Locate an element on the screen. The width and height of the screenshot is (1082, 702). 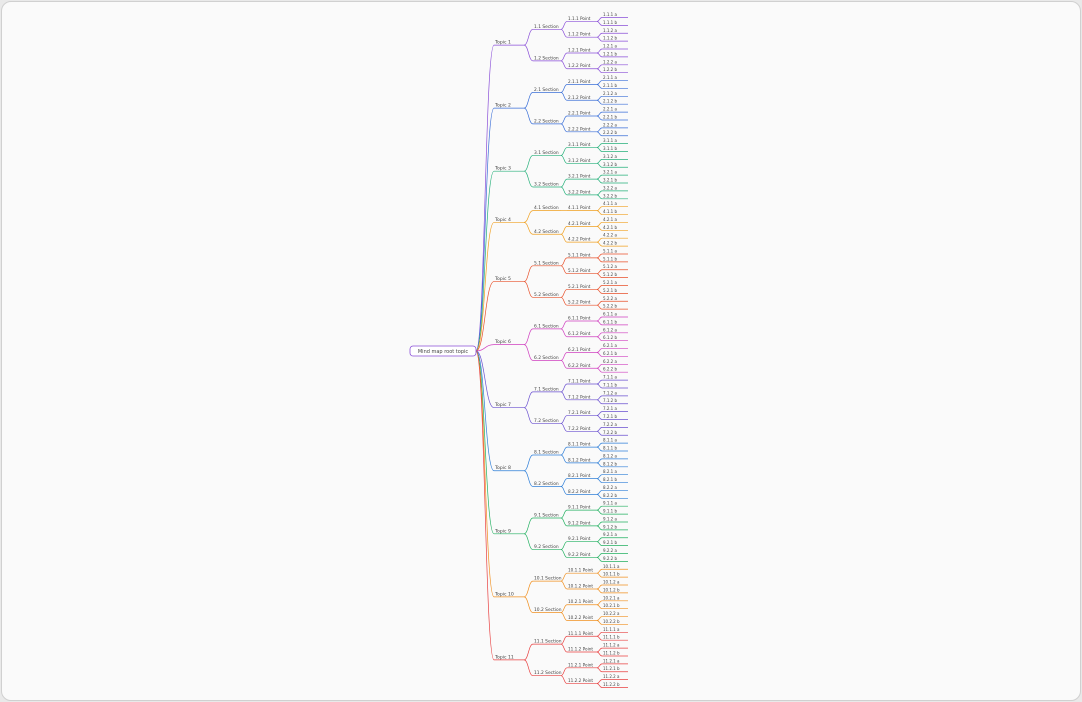
node-label: 5.2.2 Point is located at coordinates (579, 302).